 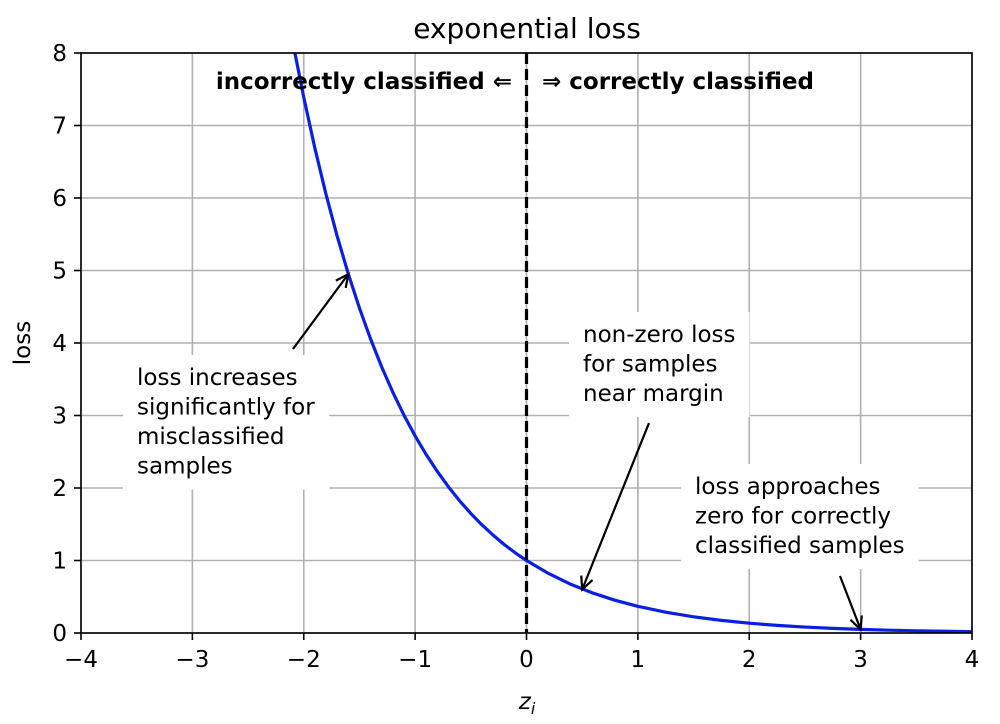 I want to click on x-tick-label: 1, so click(x=638, y=660).